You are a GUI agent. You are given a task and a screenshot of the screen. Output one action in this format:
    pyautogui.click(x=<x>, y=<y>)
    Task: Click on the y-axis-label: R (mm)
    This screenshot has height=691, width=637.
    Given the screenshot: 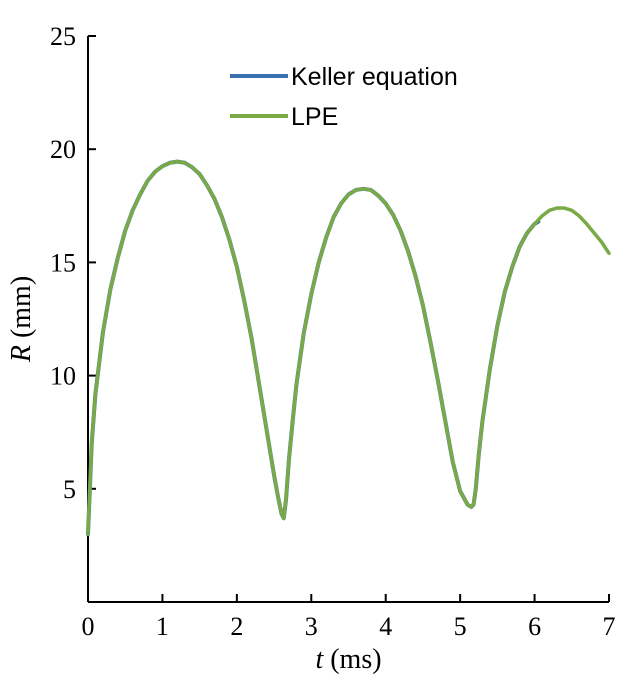 What is the action you would take?
    pyautogui.click(x=21, y=319)
    